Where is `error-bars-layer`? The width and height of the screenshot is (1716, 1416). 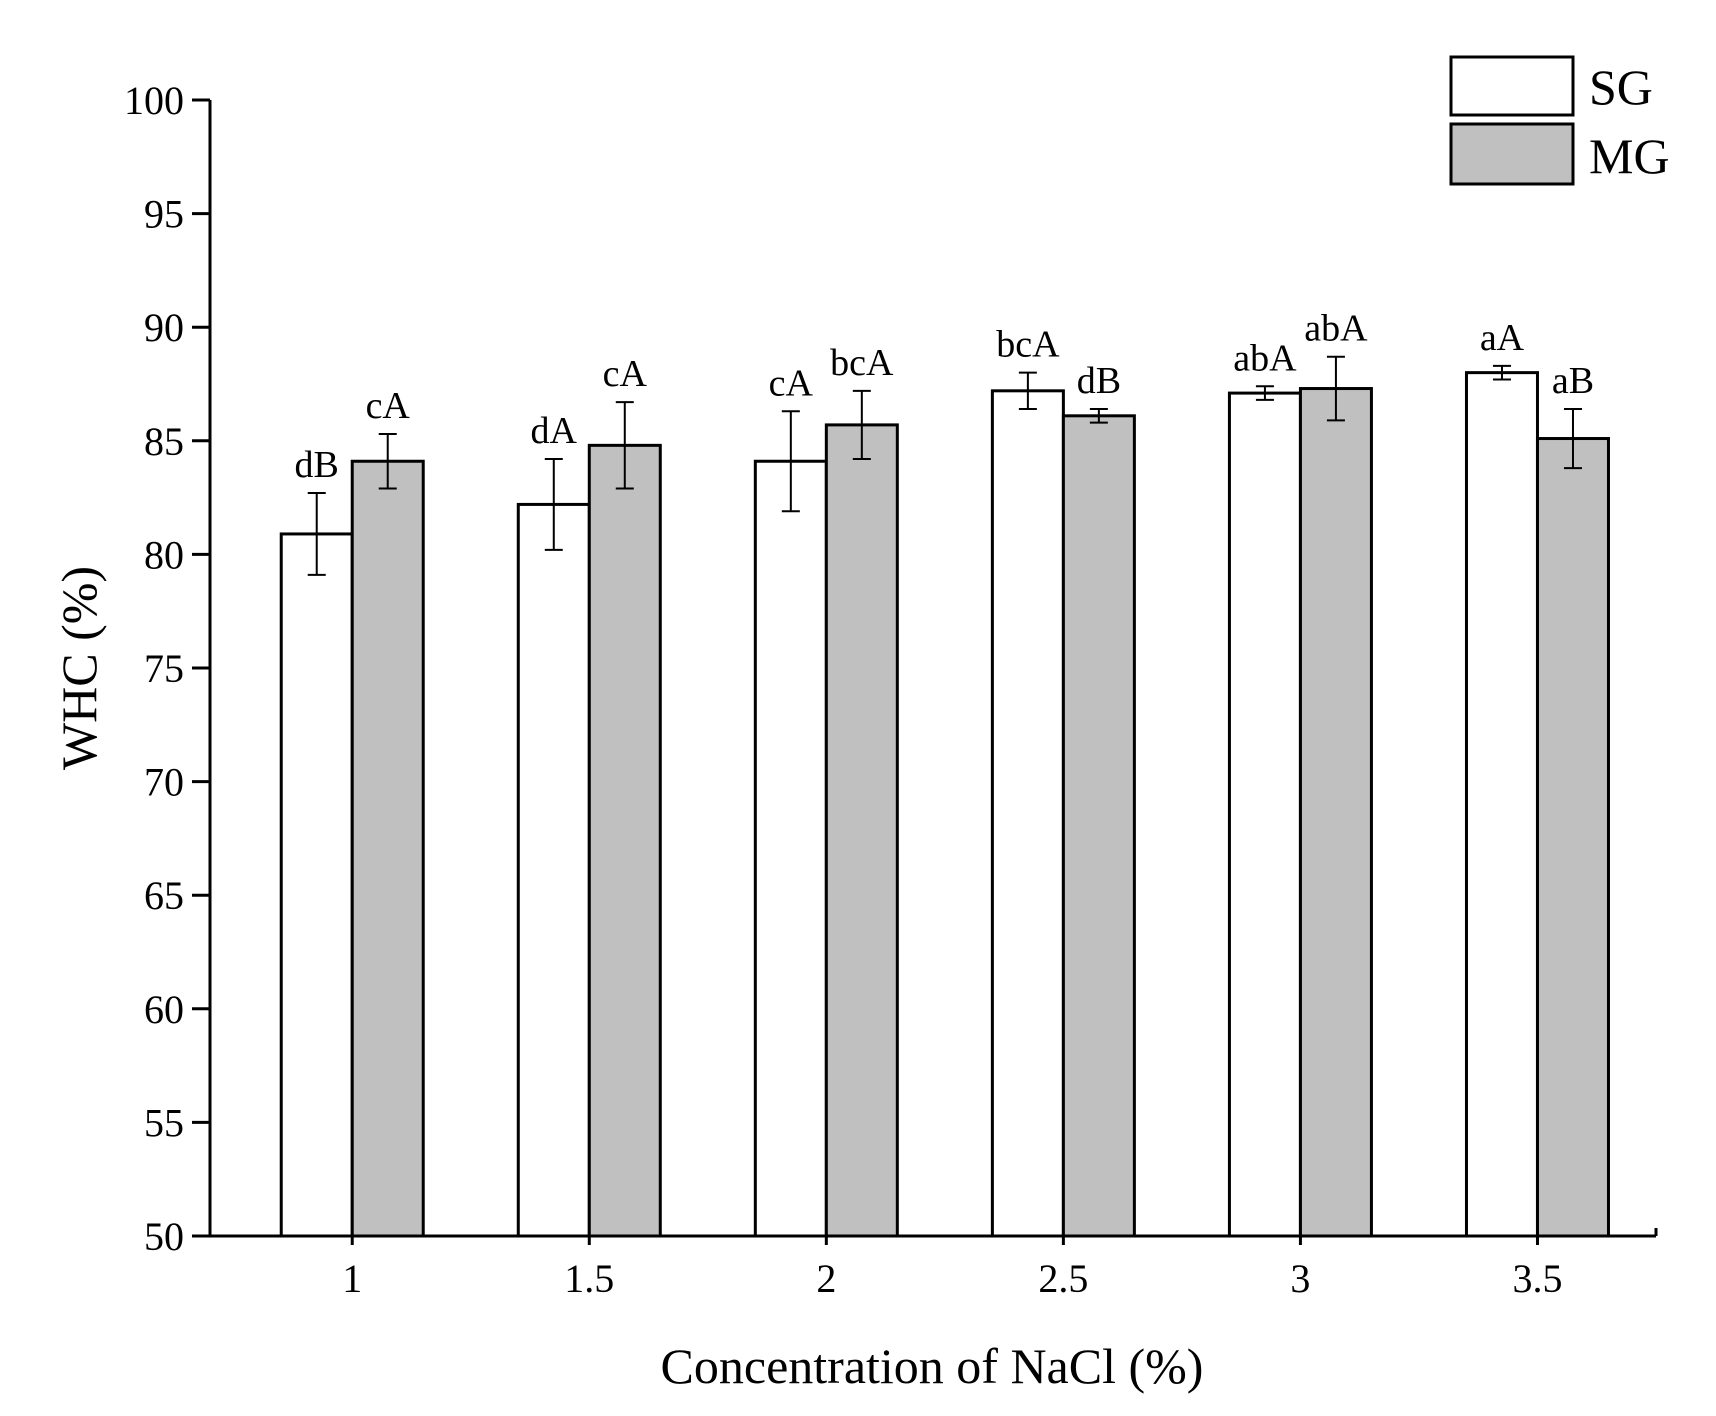
error-bars-layer is located at coordinates (944, 465).